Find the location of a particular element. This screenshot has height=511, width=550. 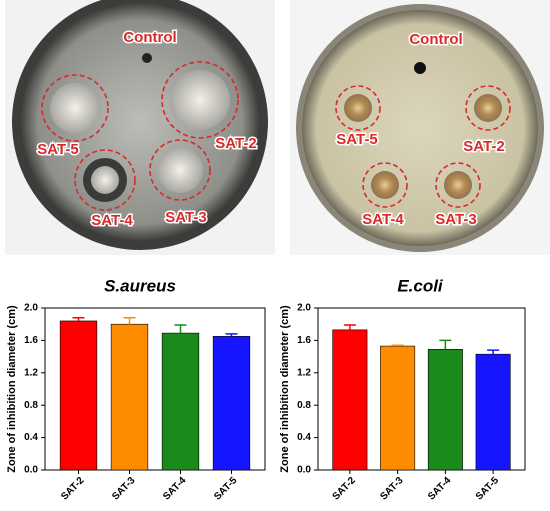

chart-title: E.coli is located at coordinates (420, 285).